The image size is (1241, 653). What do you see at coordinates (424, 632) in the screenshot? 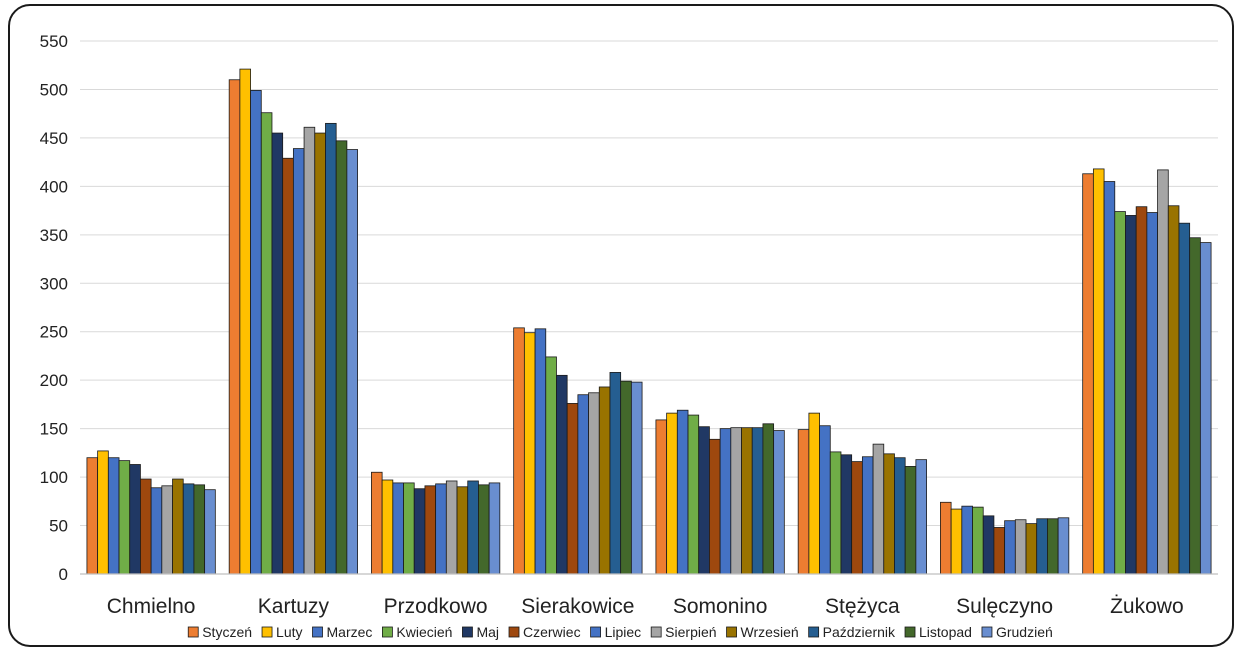
I see `legend-label: Kwiecień` at bounding box center [424, 632].